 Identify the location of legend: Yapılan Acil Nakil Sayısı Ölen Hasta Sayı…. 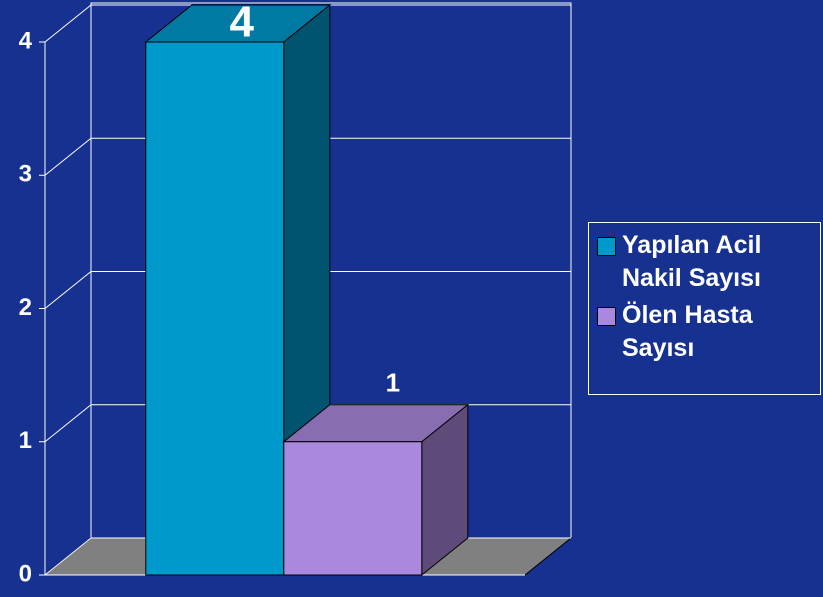
(704, 308).